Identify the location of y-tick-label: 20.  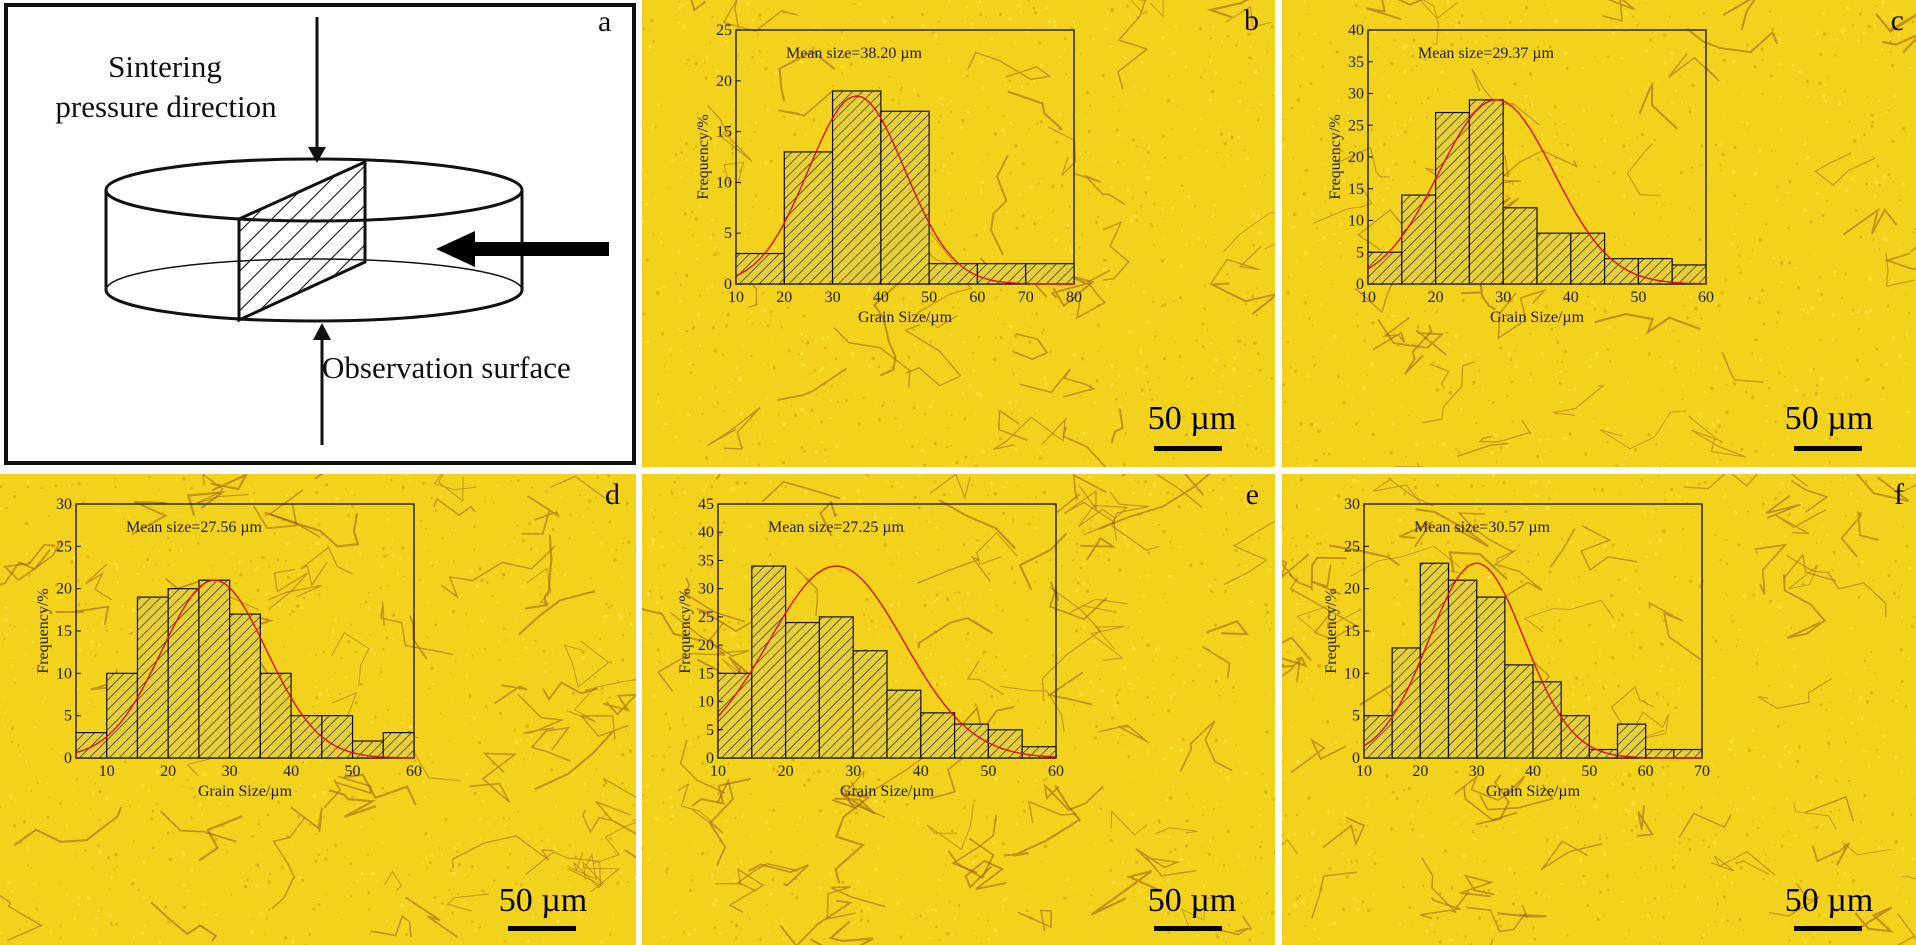
(1356, 157).